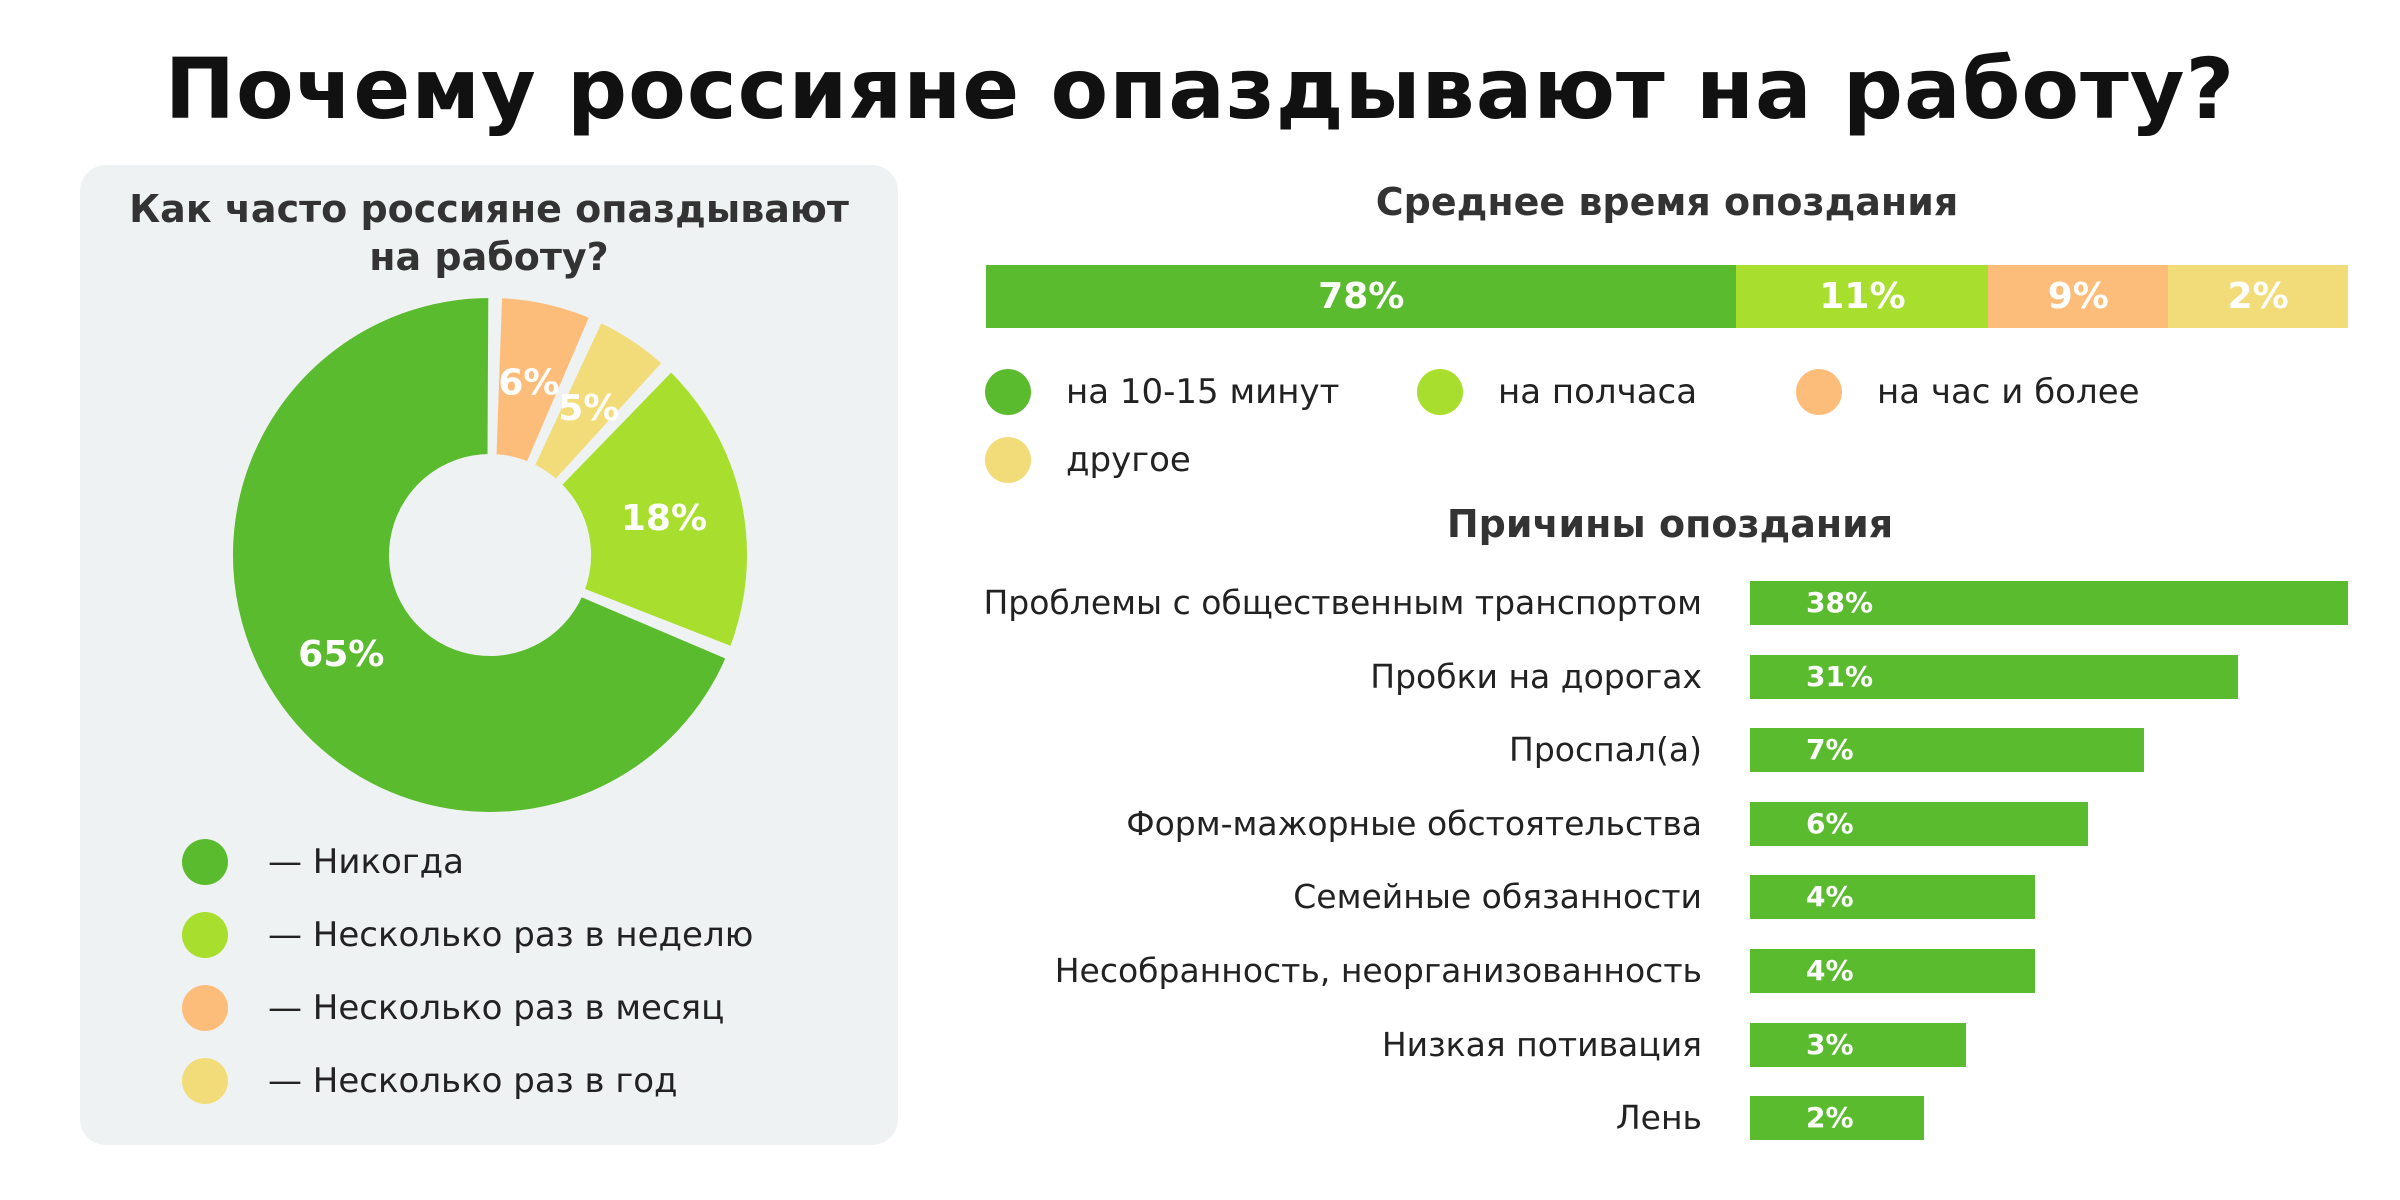  I want to click on stacked-bar-segment: 11%, so click(1862, 296).